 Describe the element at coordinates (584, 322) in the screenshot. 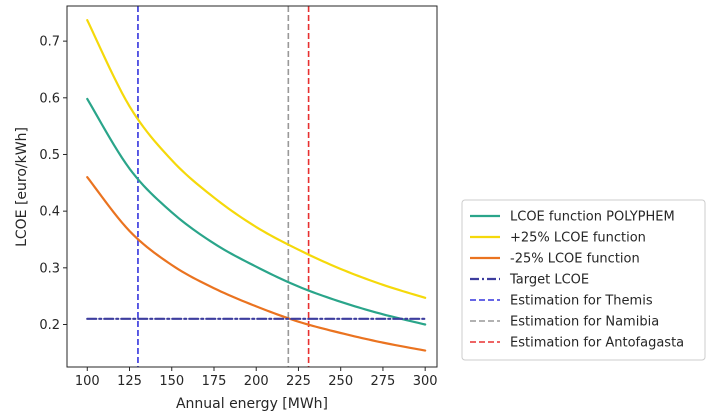

I see `legend-label: Estimation for Namibia` at that location.